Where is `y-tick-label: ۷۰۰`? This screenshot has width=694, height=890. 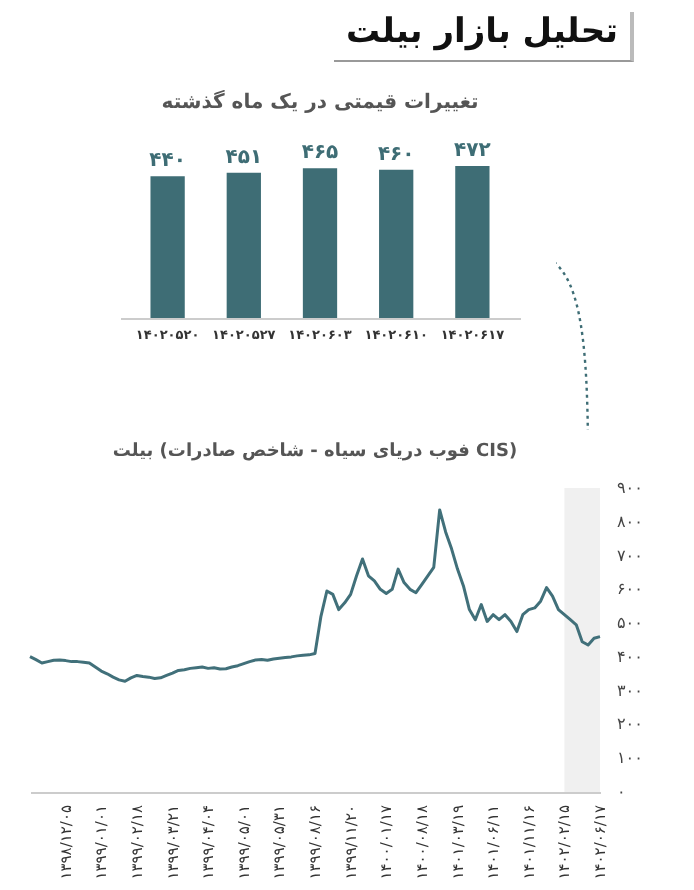 y-tick-label: ۷۰۰ is located at coordinates (630, 555).